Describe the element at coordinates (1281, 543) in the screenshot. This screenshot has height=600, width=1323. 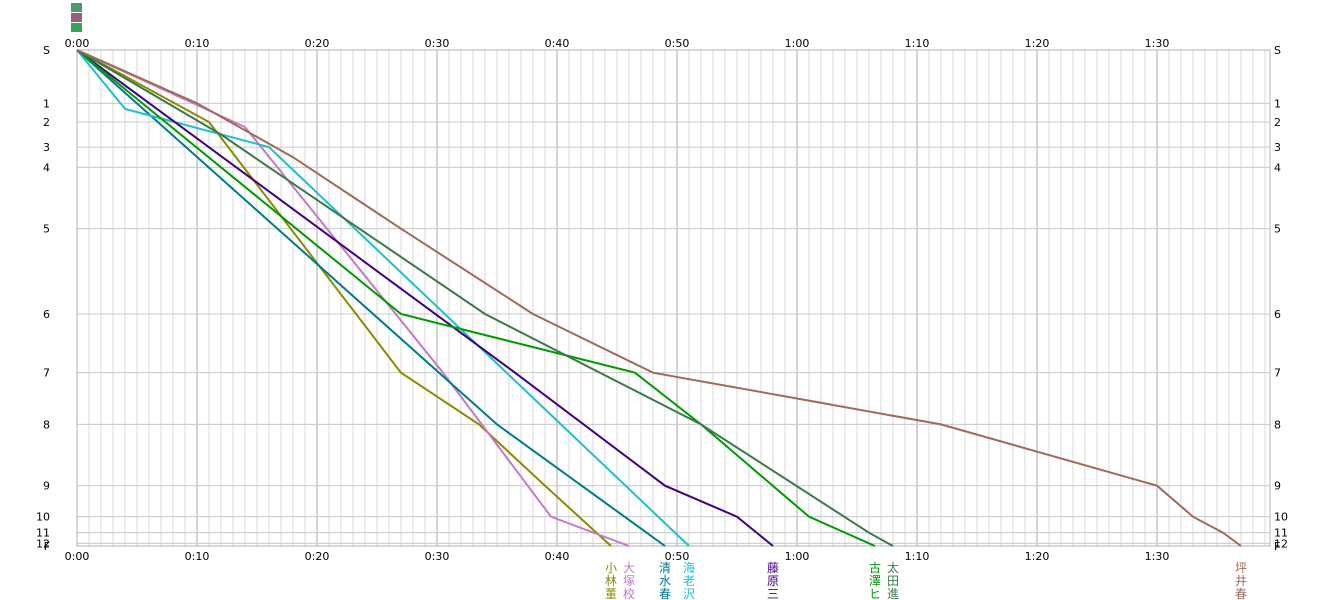
I see `y-tick-label-right: 12` at that location.